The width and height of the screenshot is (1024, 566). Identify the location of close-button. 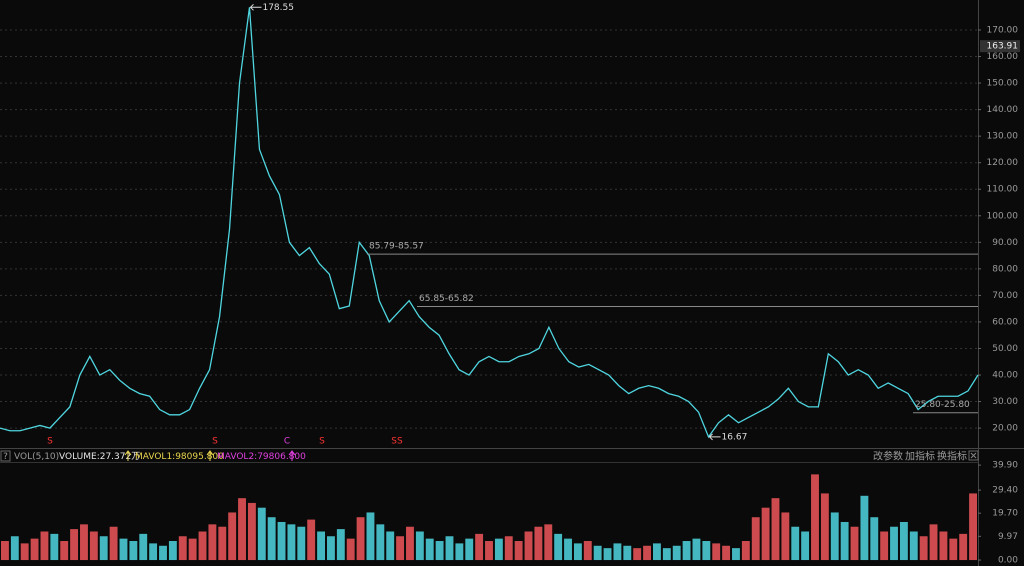
(973, 455).